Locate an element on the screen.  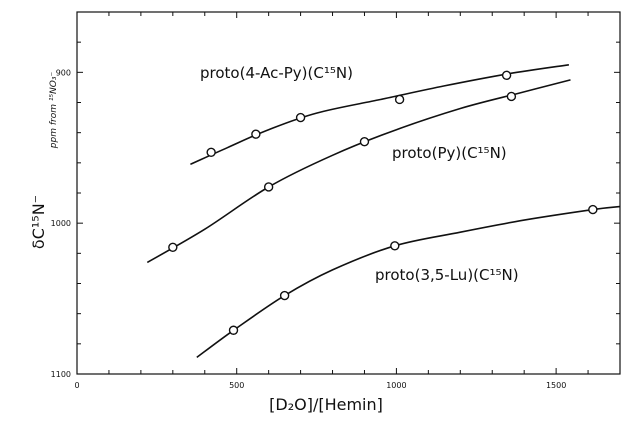
y-axis-title-group: δC¹⁵N⁻ is located at coordinates (38, 222).